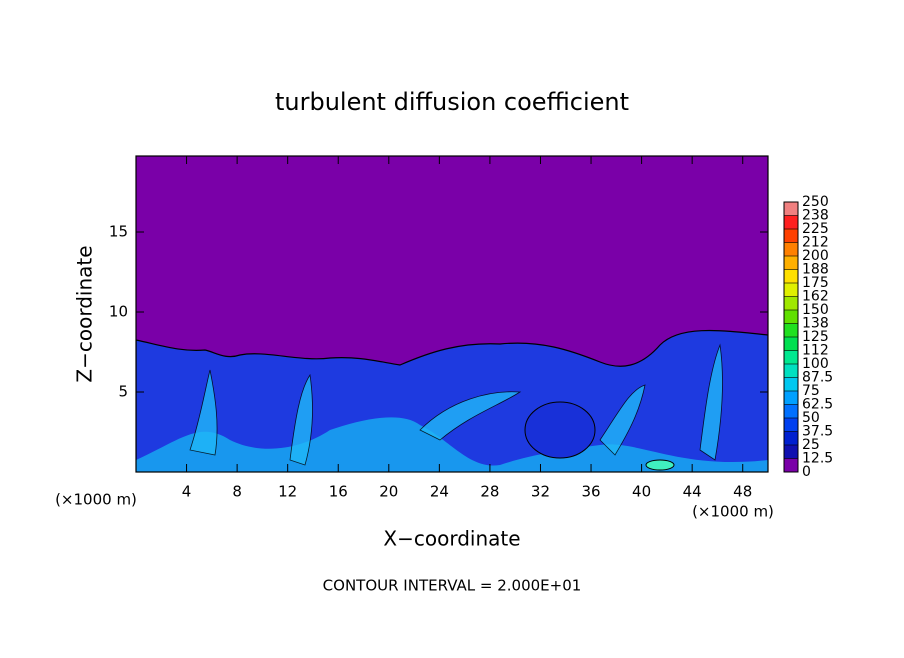 The width and height of the screenshot is (904, 658). Describe the element at coordinates (815, 297) in the screenshot. I see `colorbar-label: 162` at that location.